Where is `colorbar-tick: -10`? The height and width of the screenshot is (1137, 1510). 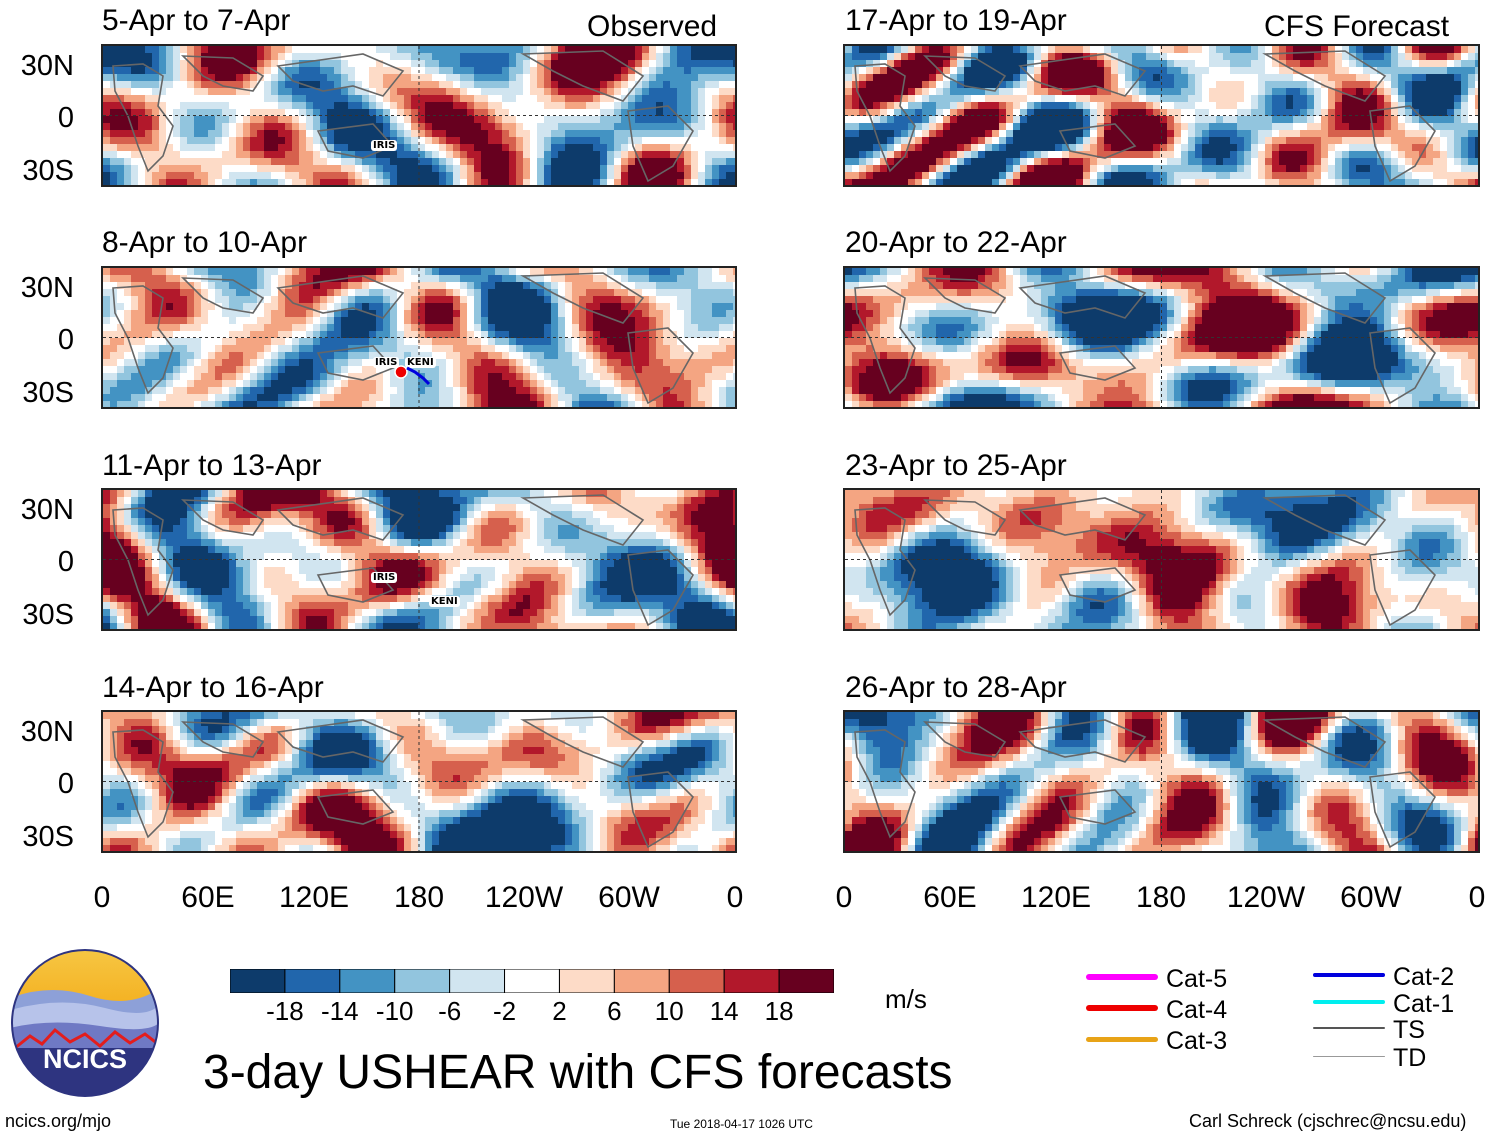
colorbar-tick: -10 is located at coordinates (394, 1011).